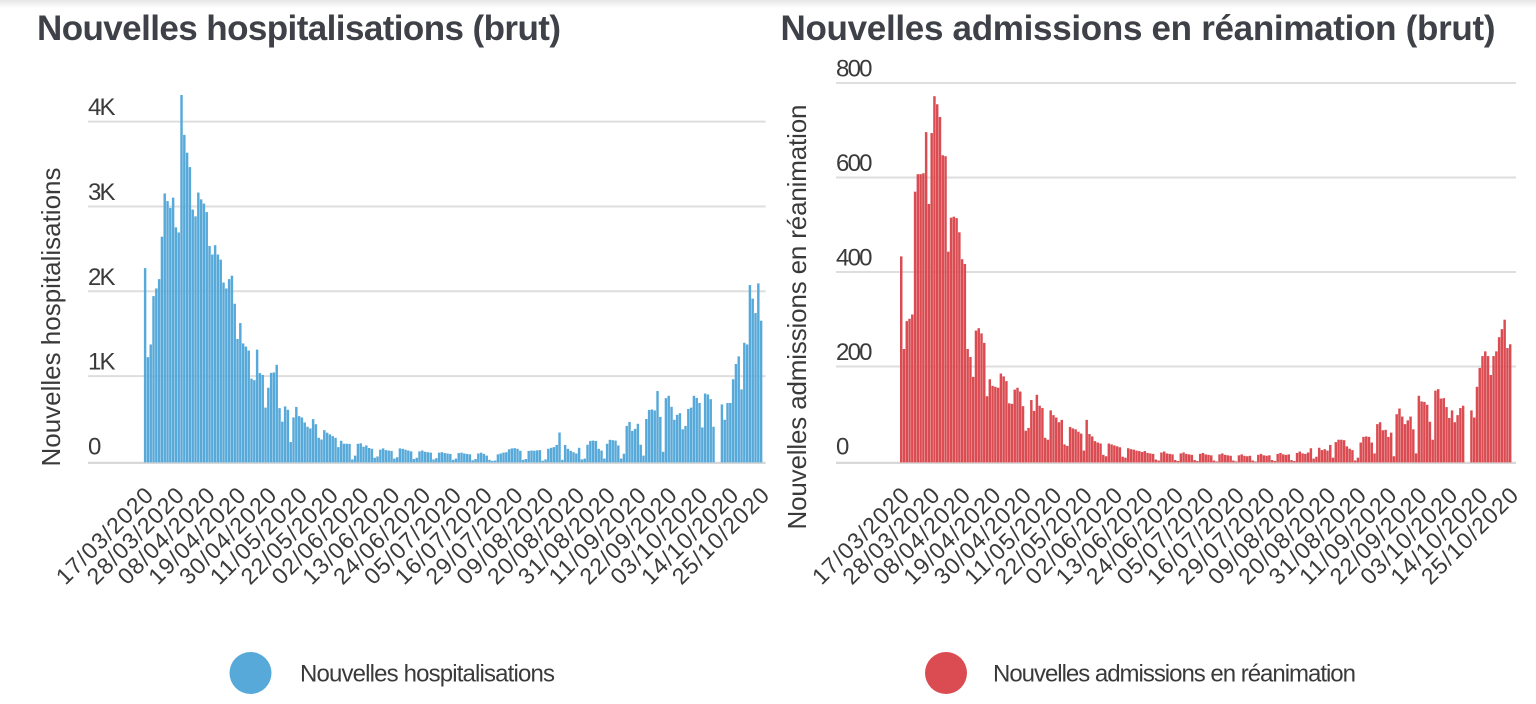  What do you see at coordinates (102, 192) in the screenshot?
I see `svg-text: 3K` at bounding box center [102, 192].